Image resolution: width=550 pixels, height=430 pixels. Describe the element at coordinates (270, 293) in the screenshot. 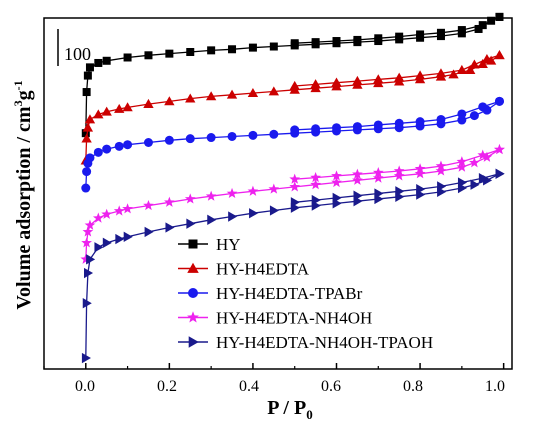

I see `legend-item: HY-H4EDTA-TPABr` at that location.